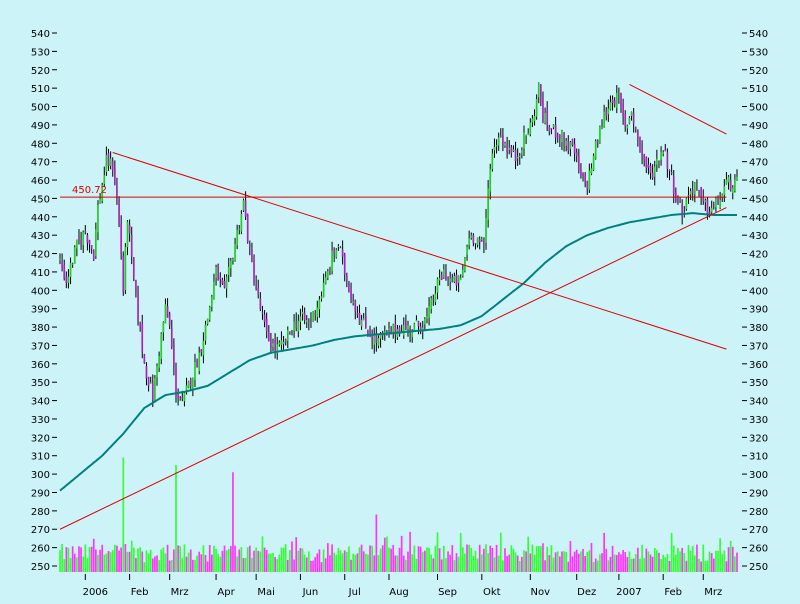 The image size is (800, 604). I want to click on y-tick-label-left: 410, so click(40, 273).